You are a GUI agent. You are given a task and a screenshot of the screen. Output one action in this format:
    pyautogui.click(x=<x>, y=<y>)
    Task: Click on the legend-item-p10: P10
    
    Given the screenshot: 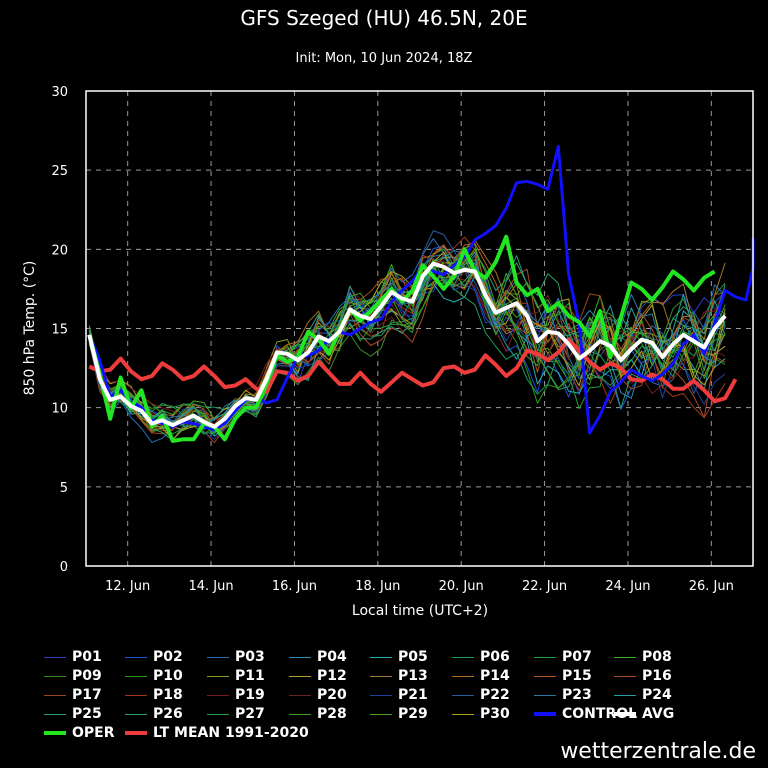 What is the action you would take?
    pyautogui.click(x=154, y=676)
    